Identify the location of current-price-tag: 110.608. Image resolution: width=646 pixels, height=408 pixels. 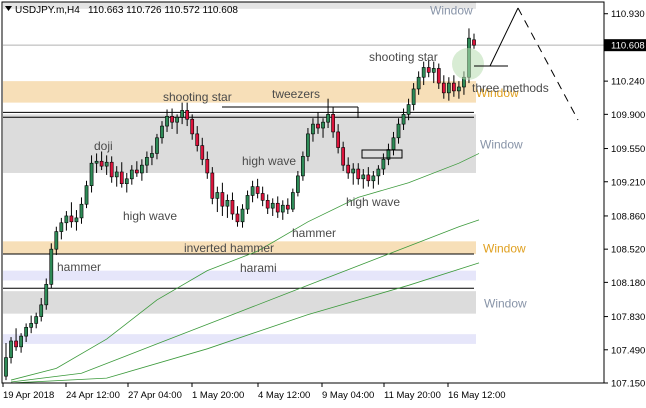
(625, 45).